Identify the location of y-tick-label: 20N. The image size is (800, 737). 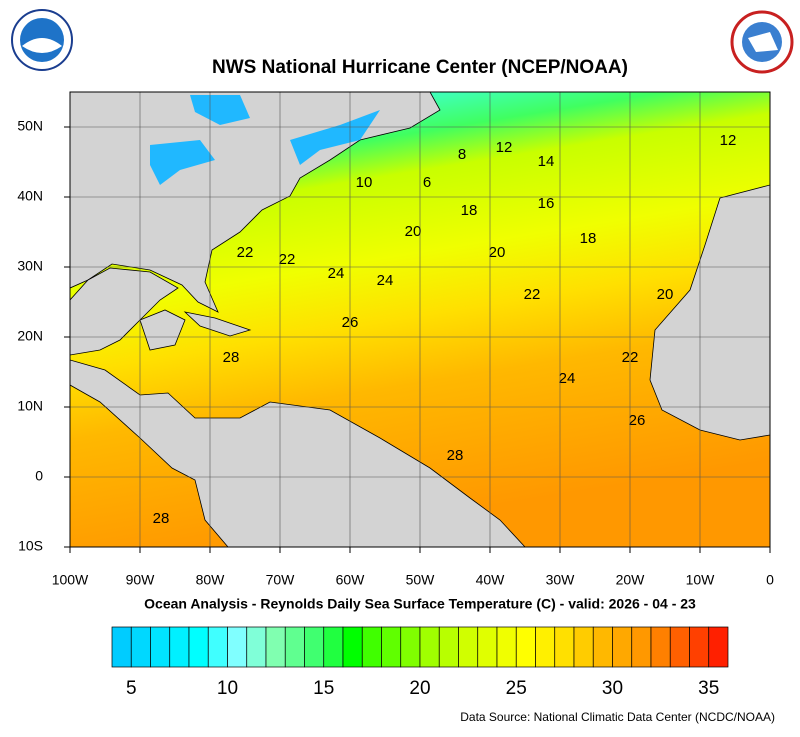
(30, 336).